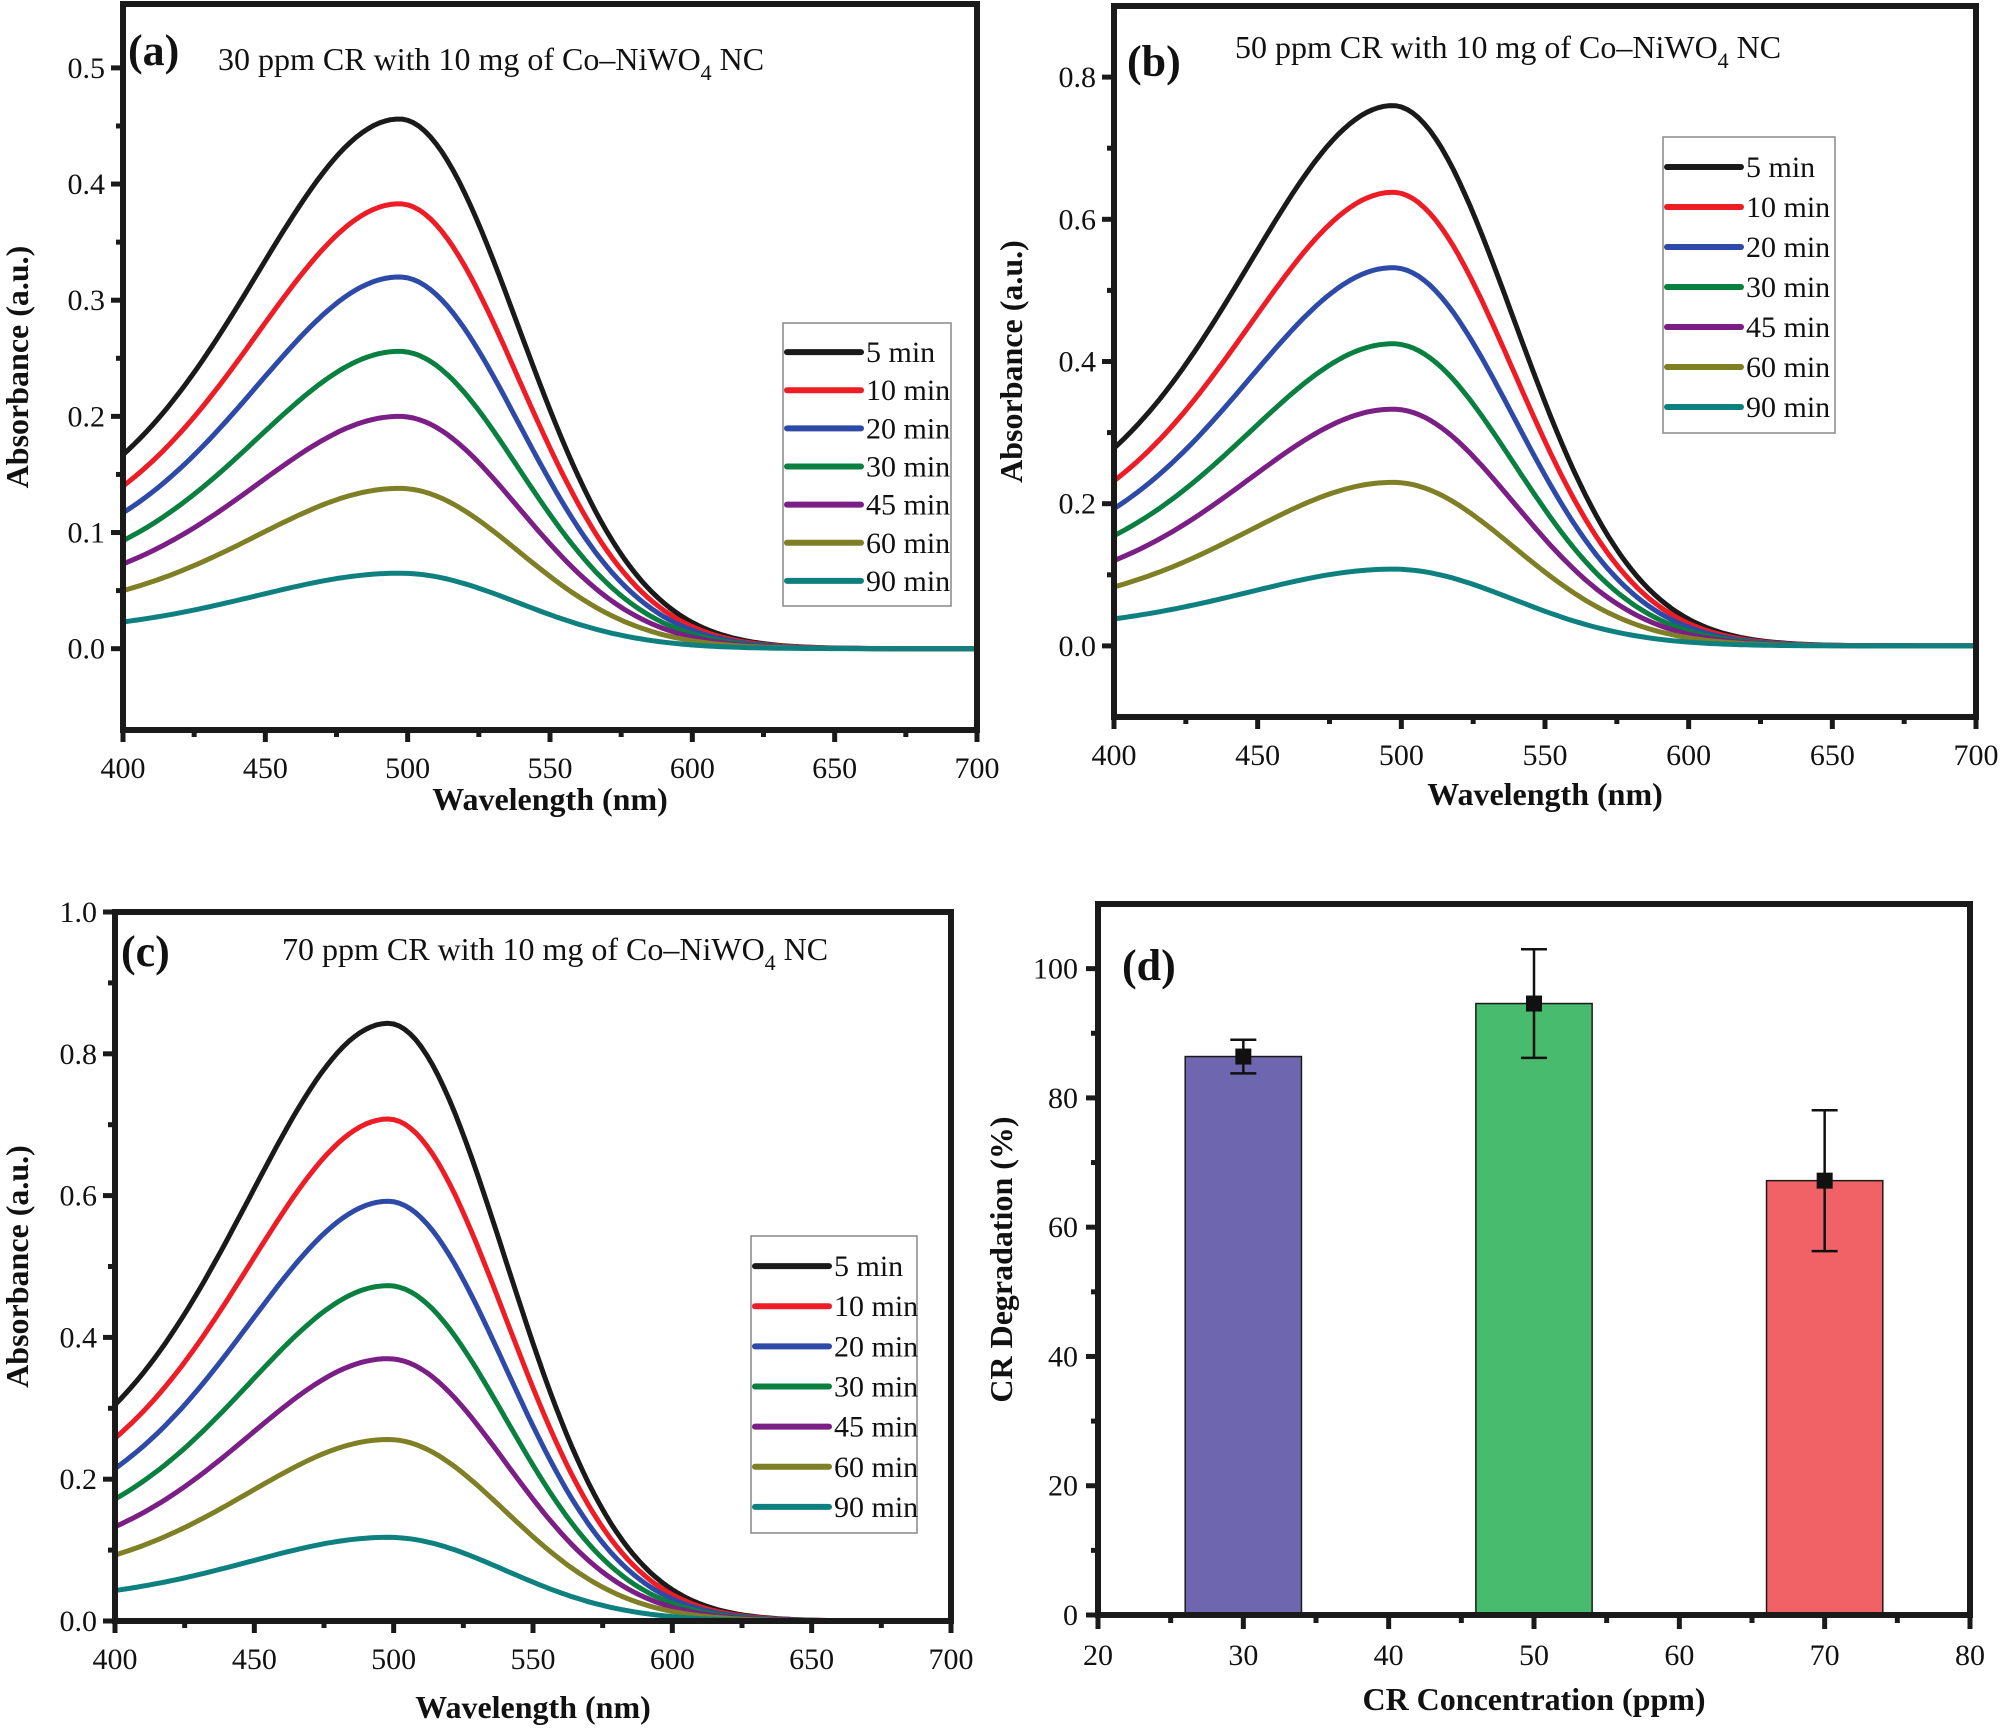 Image resolution: width=2000 pixels, height=1733 pixels. I want to click on panel-label: (d), so click(1149, 965).